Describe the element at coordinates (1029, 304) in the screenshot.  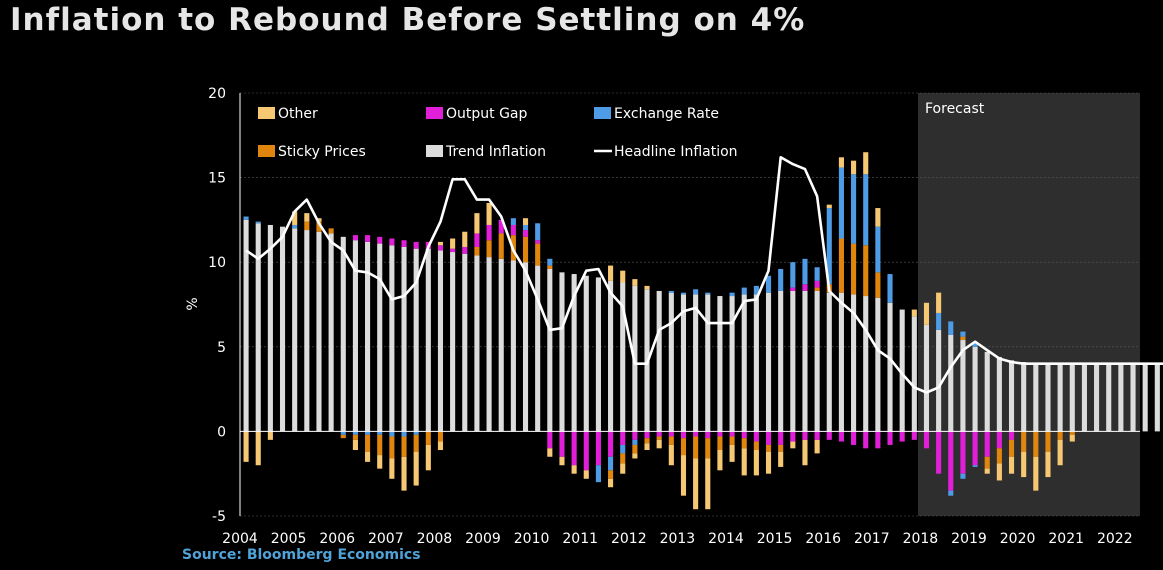
I see `forecast-region` at that location.